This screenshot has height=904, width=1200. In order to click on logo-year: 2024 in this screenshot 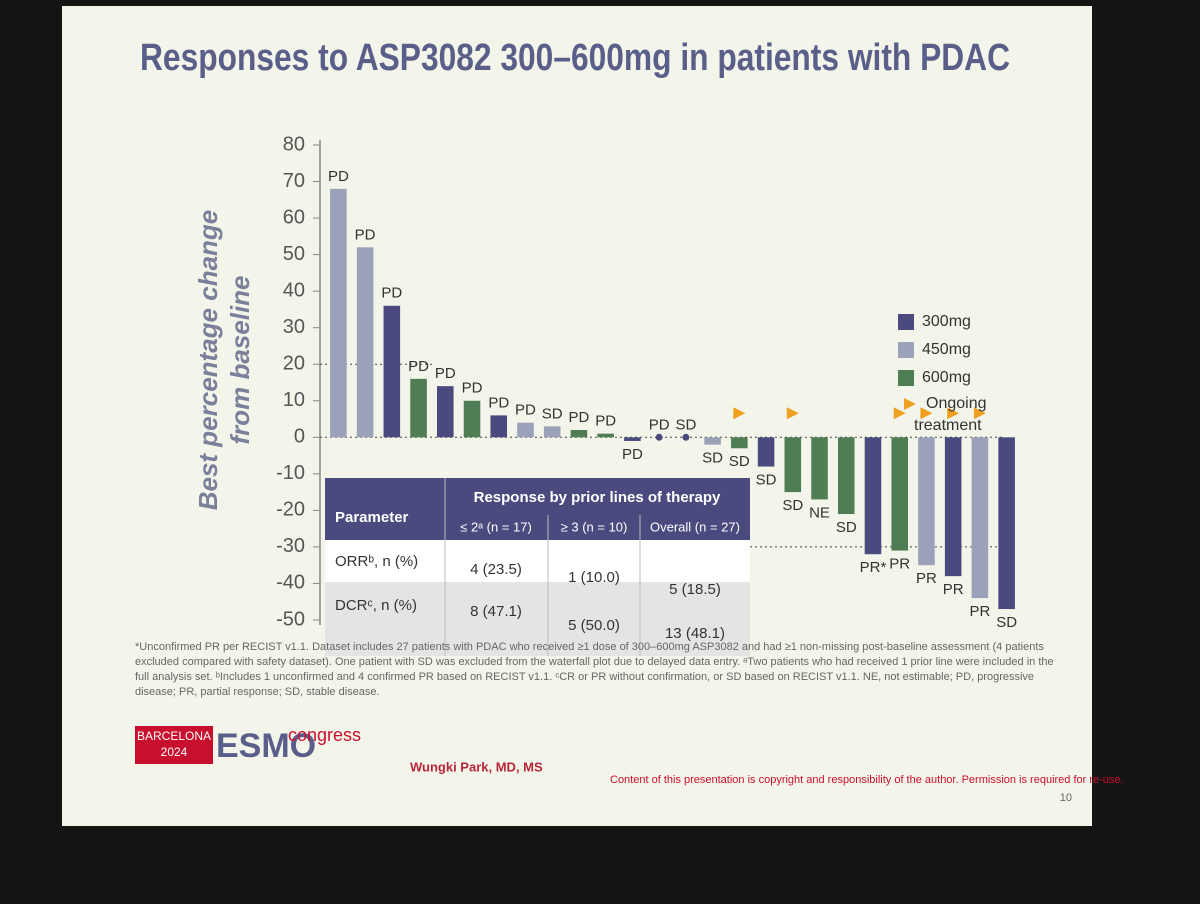, I will do `click(174, 752)`.